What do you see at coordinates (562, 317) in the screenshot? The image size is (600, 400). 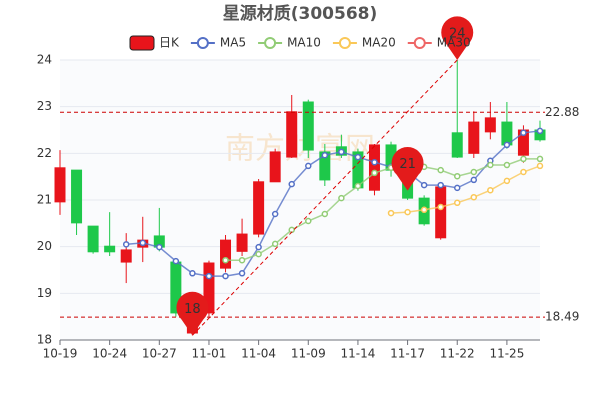 I see `ref-label: 18.49` at bounding box center [562, 317].